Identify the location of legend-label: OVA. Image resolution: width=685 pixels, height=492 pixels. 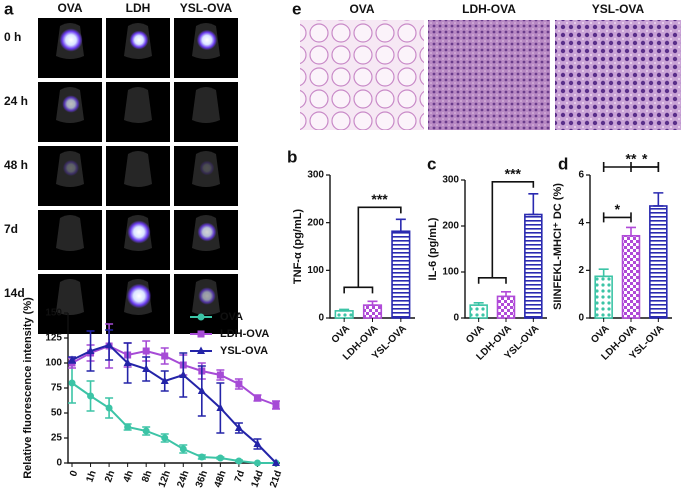
(231, 317).